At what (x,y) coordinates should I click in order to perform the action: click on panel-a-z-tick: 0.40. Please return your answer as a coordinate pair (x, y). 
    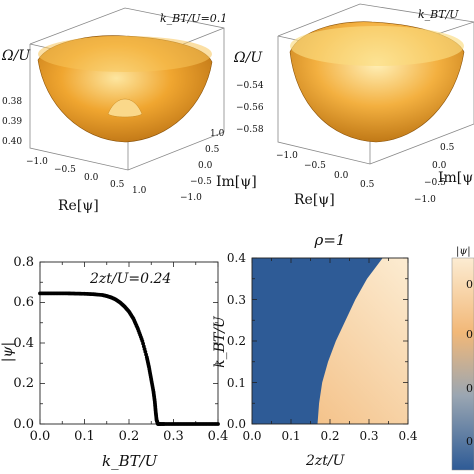
    Looking at the image, I should click on (12, 142).